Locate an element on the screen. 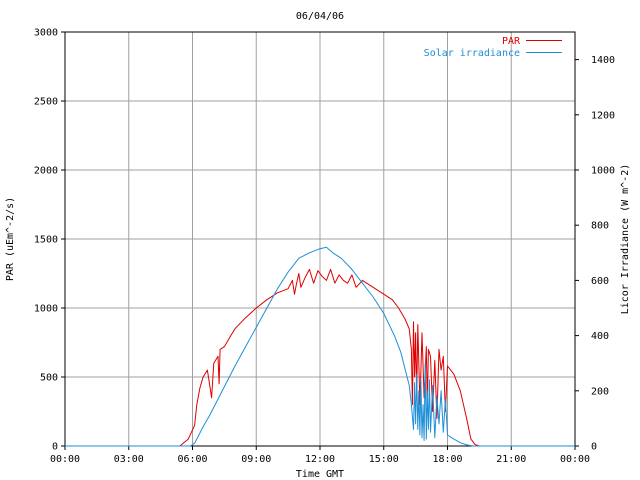 This screenshot has height=480, width=640. x-tick-label: 21:00 is located at coordinates (511, 459).